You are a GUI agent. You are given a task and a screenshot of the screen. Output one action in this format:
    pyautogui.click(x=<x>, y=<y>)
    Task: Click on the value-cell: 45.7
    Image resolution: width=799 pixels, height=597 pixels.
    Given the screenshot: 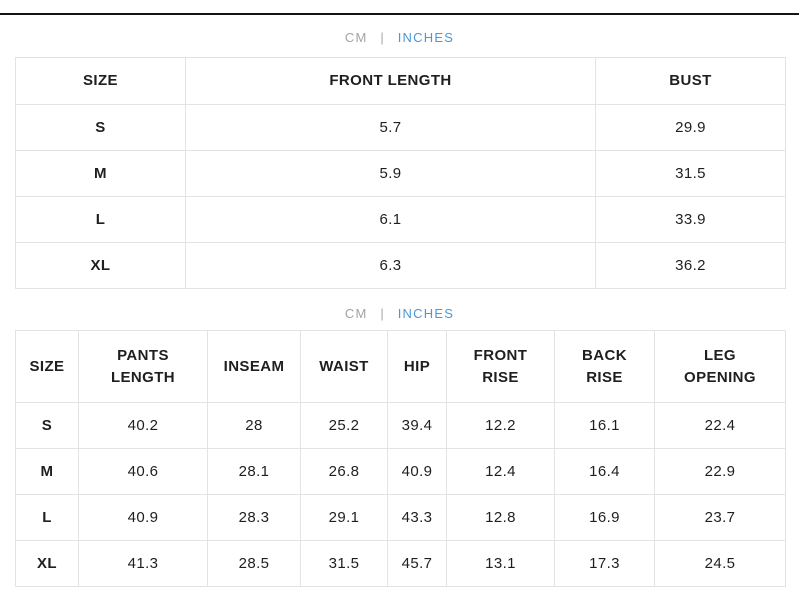 What is the action you would take?
    pyautogui.click(x=417, y=563)
    